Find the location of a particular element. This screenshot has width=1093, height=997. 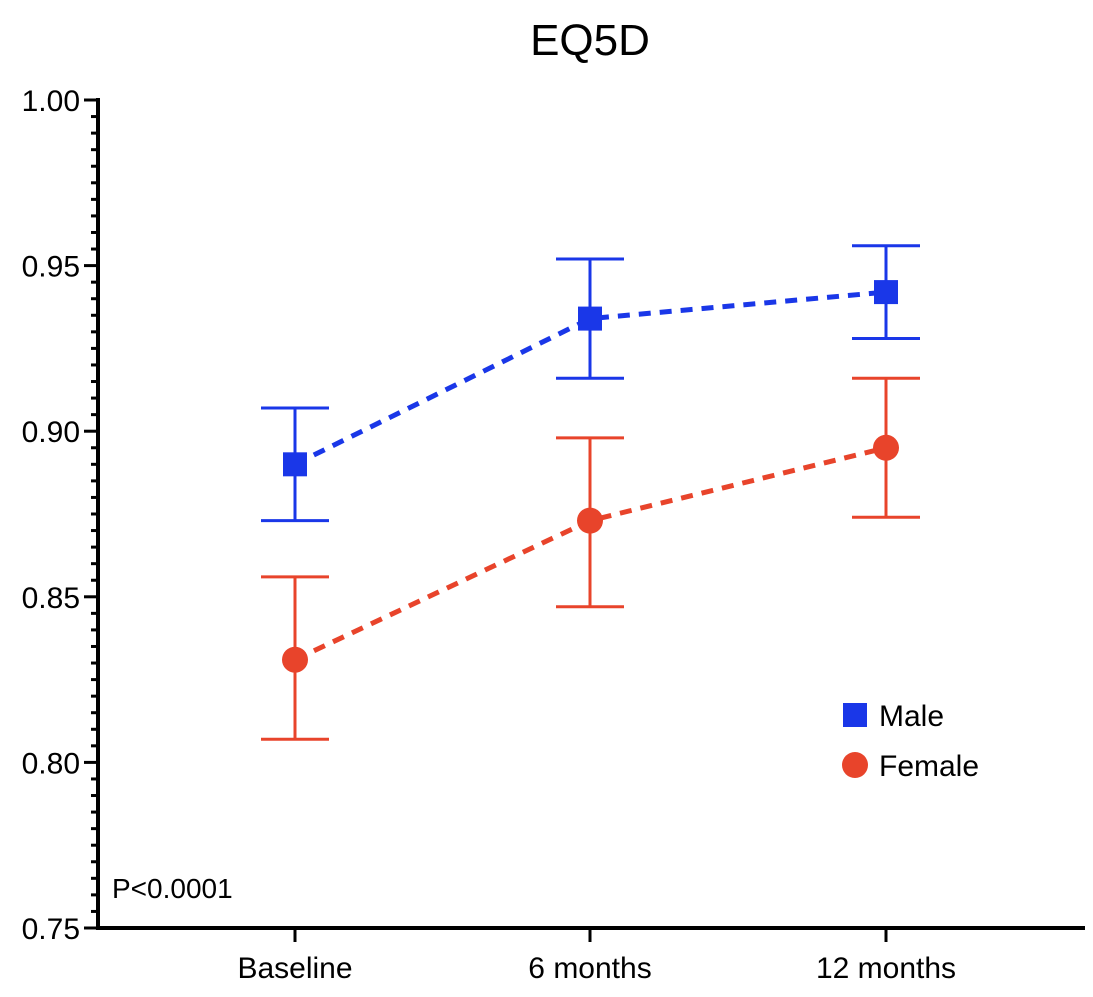

y-tick-label: 1.00 is located at coordinates (51, 101).